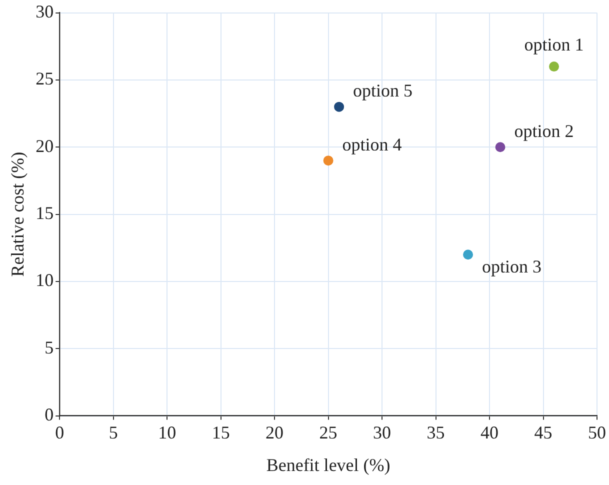  I want to click on series-label: option 2, so click(544, 130).